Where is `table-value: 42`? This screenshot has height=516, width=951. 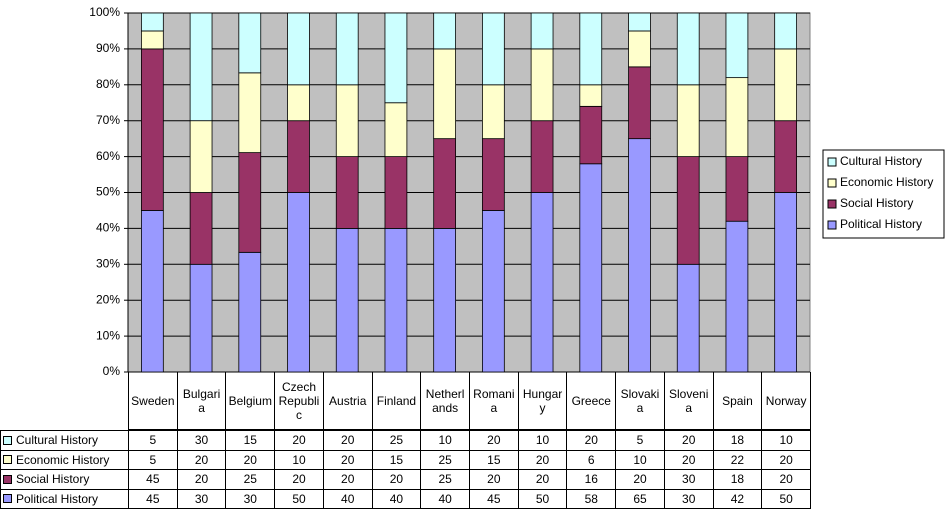
table-value: 42 is located at coordinates (737, 498).